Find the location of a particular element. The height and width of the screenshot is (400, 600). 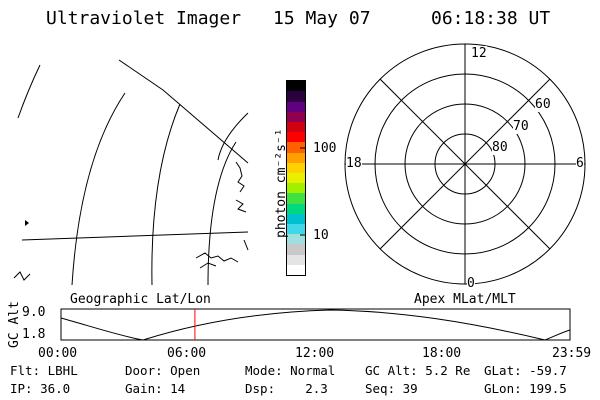

info-door: Door: Open is located at coordinates (163, 370).